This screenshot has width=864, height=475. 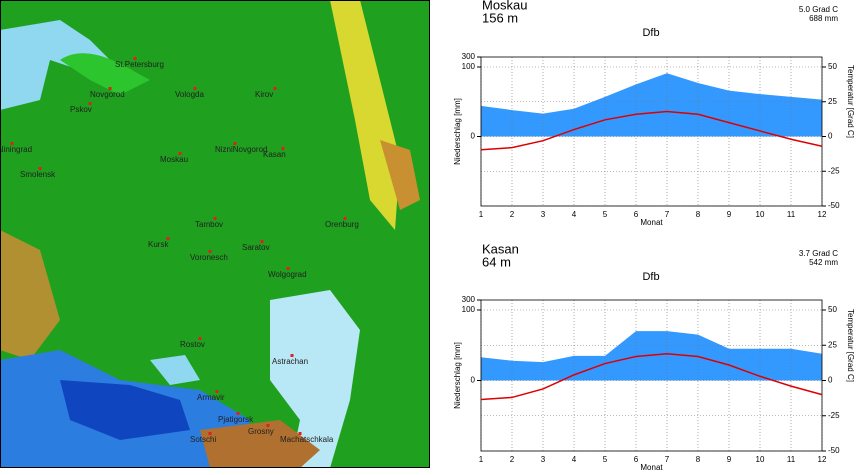 What do you see at coordinates (698, 214) in the screenshot?
I see `x-tick-label: 8` at bounding box center [698, 214].